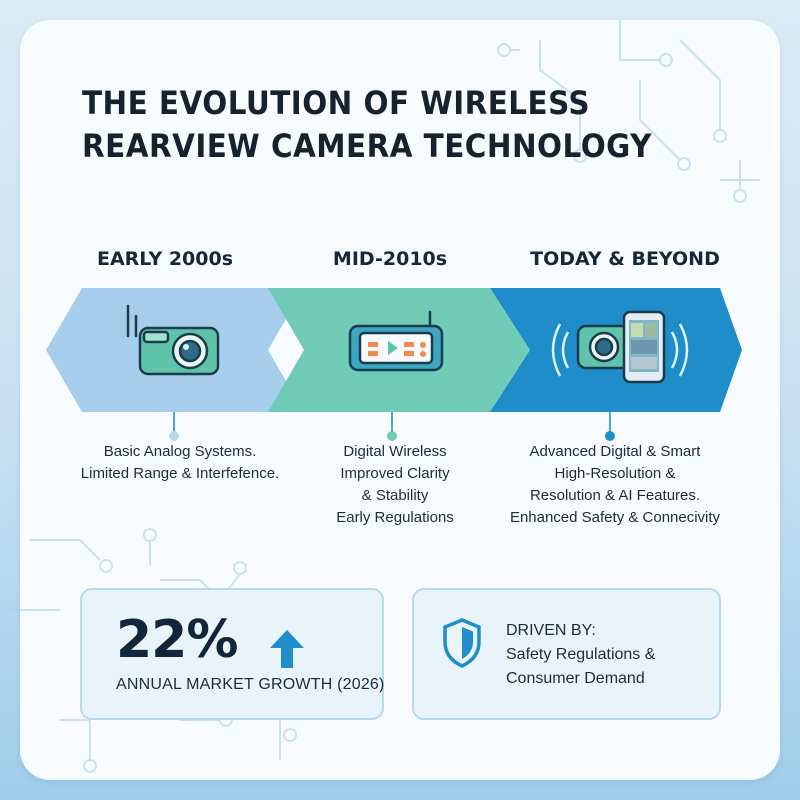 The image size is (800, 800). What do you see at coordinates (173, 340) in the screenshot?
I see `analog-camera-with-antenna-icon` at bounding box center [173, 340].